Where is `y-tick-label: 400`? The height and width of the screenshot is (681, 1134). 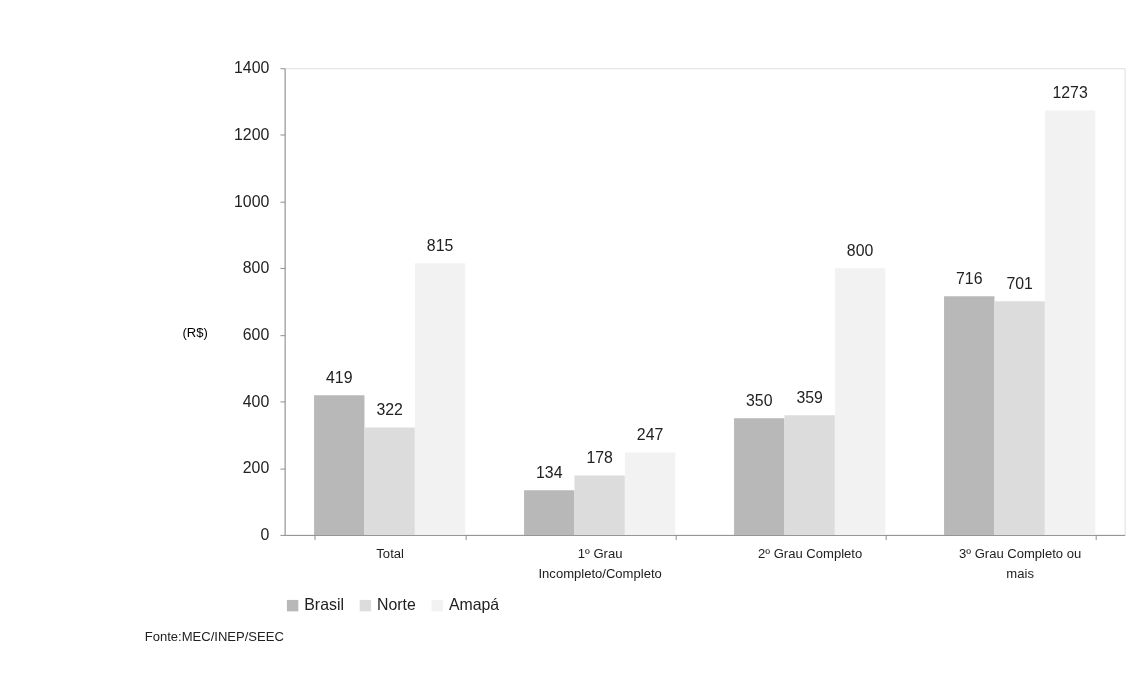
y-tick-label: 400 is located at coordinates (256, 401).